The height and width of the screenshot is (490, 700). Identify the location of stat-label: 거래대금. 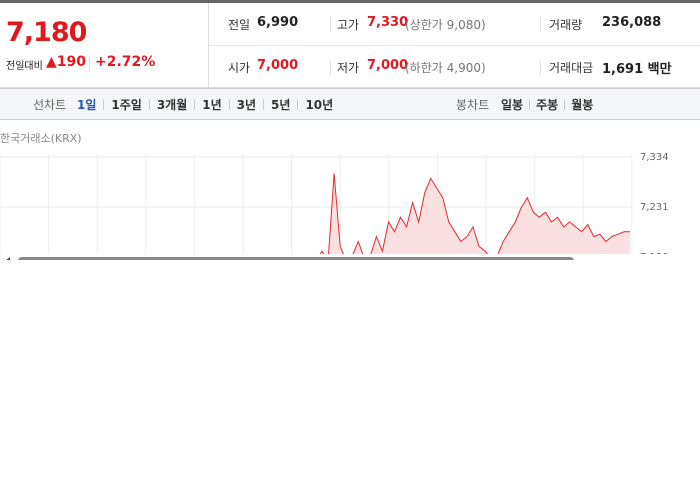
(571, 68).